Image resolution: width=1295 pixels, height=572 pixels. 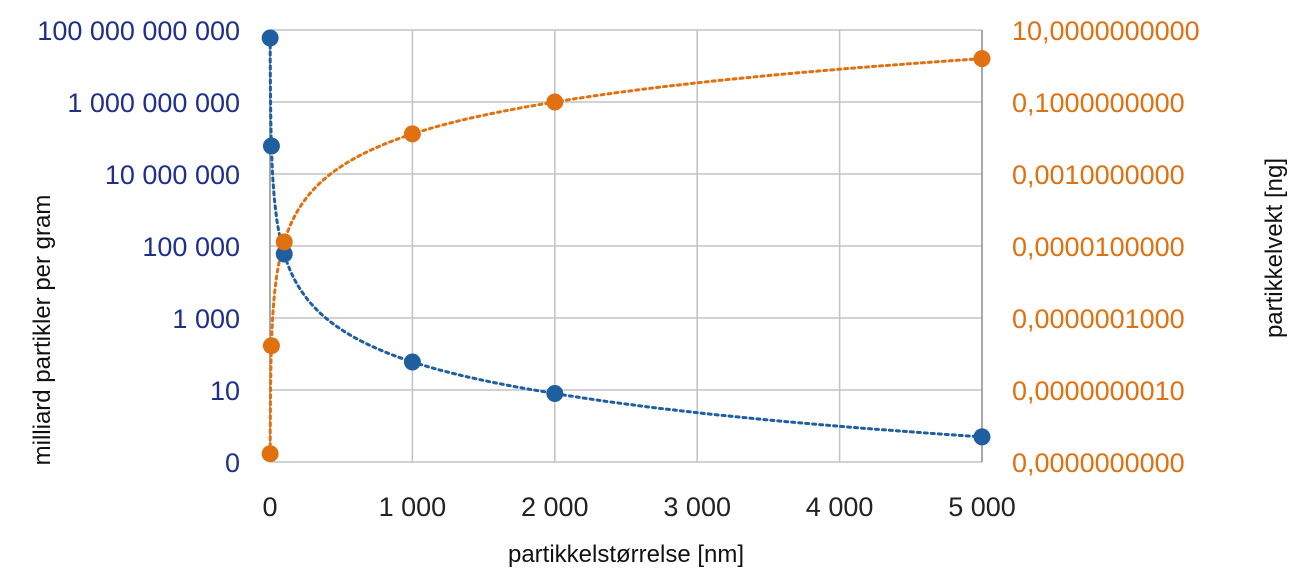 What do you see at coordinates (1106, 31) in the screenshot?
I see `right-tick-label: 10,0000000000` at bounding box center [1106, 31].